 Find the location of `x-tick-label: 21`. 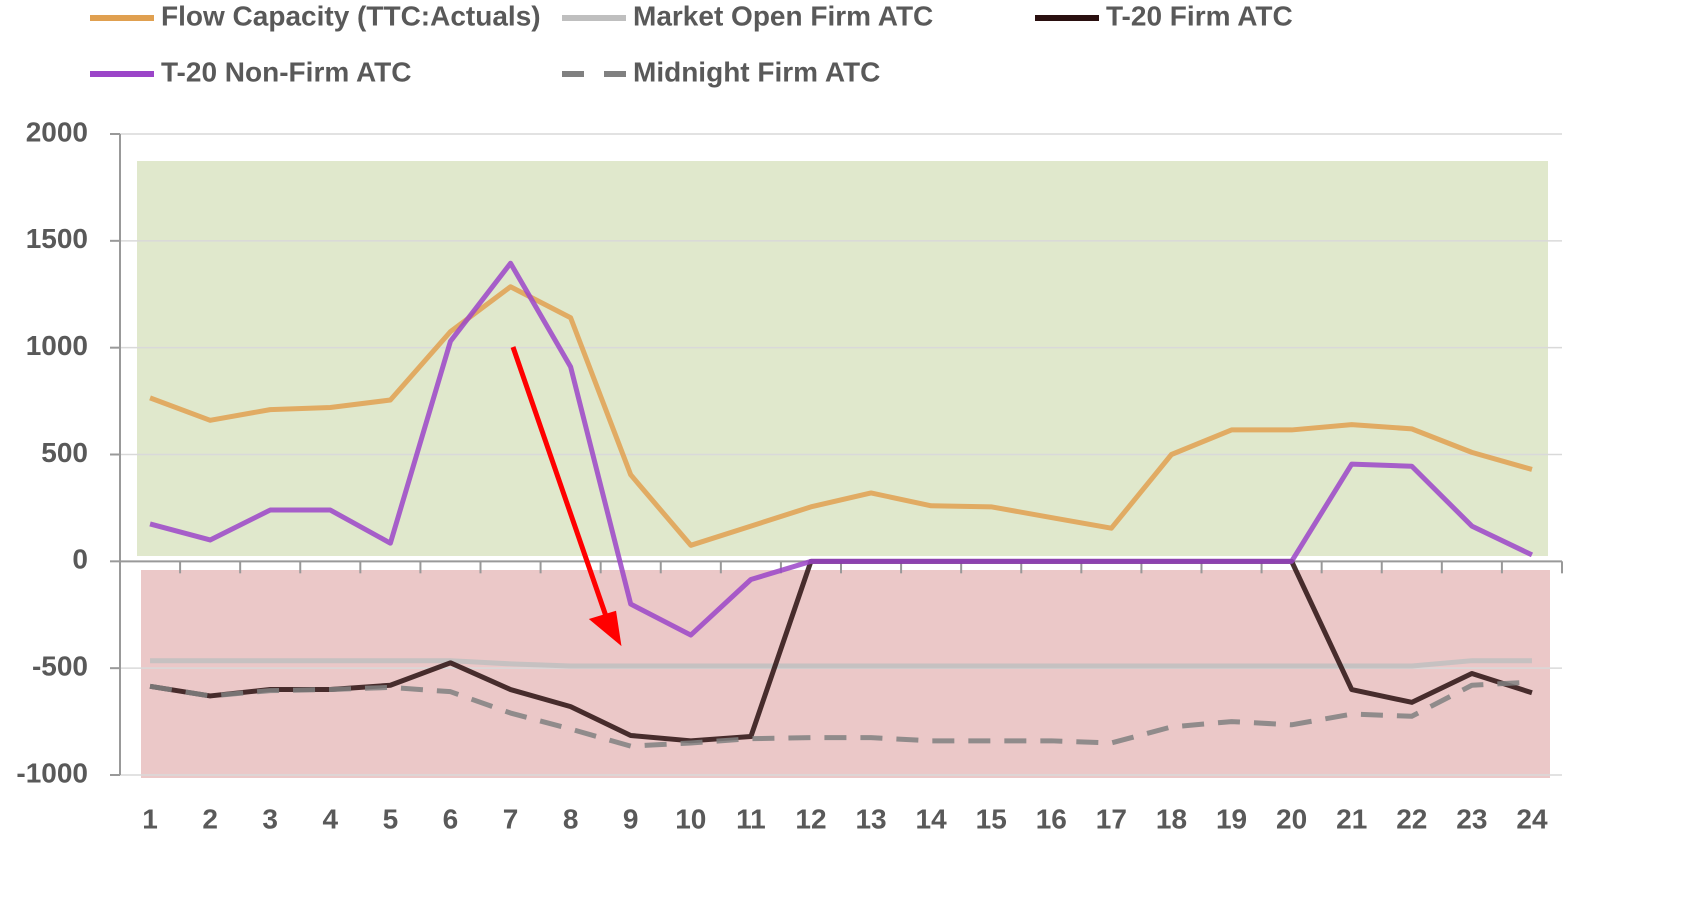

x-tick-label: 21 is located at coordinates (1351, 818).